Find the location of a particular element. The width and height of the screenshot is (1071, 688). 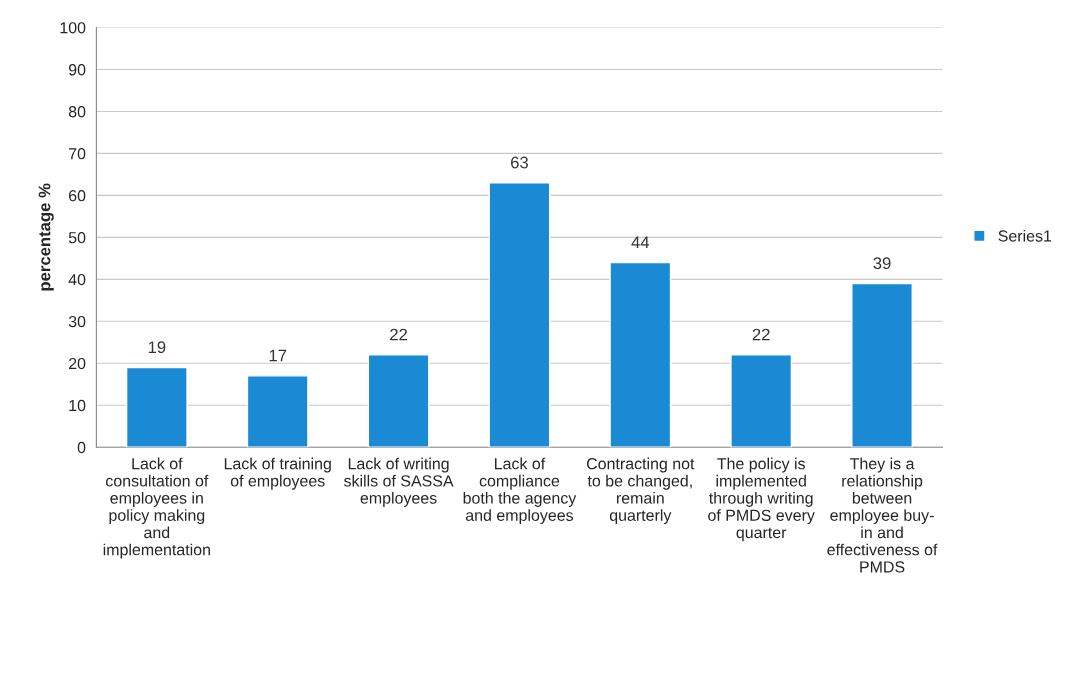

y-tick-label: 90 is located at coordinates (77, 70).